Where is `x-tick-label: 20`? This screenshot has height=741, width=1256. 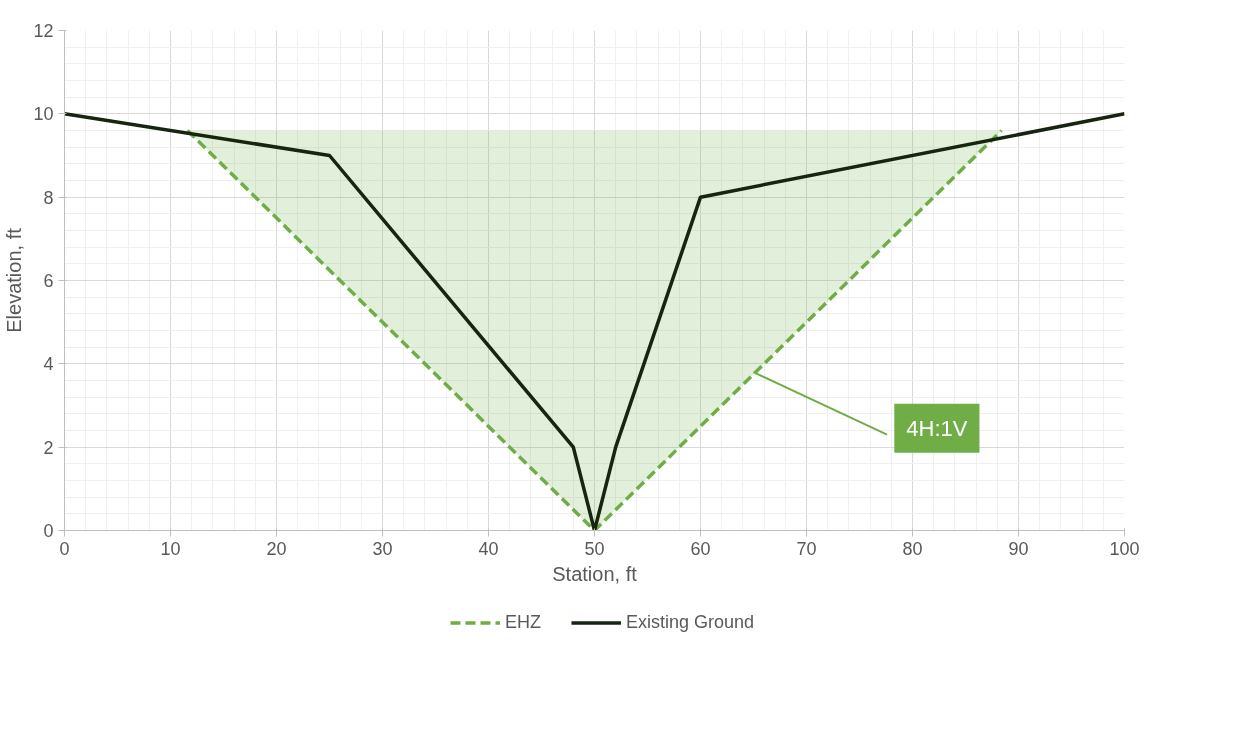 x-tick-label: 20 is located at coordinates (276, 548).